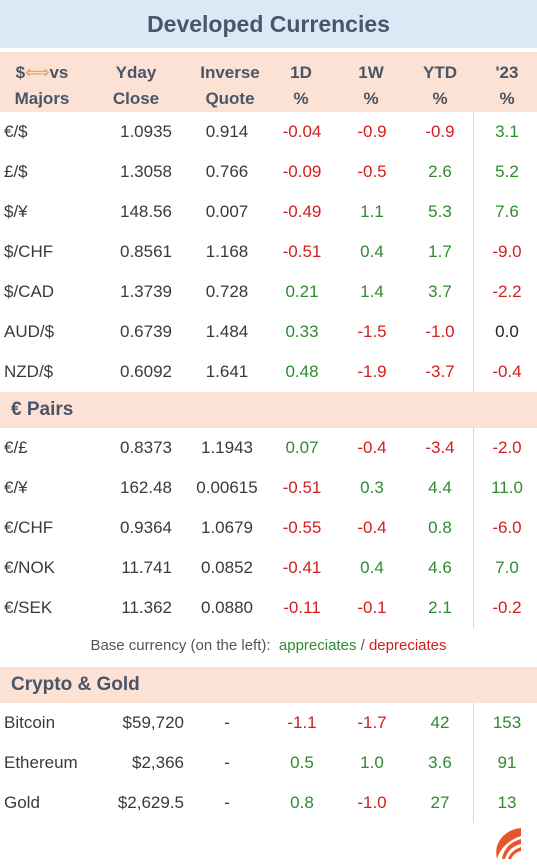 This screenshot has height=867, width=537. Describe the element at coordinates (16, 171) in the screenshot. I see `pair-label: £/$` at that location.